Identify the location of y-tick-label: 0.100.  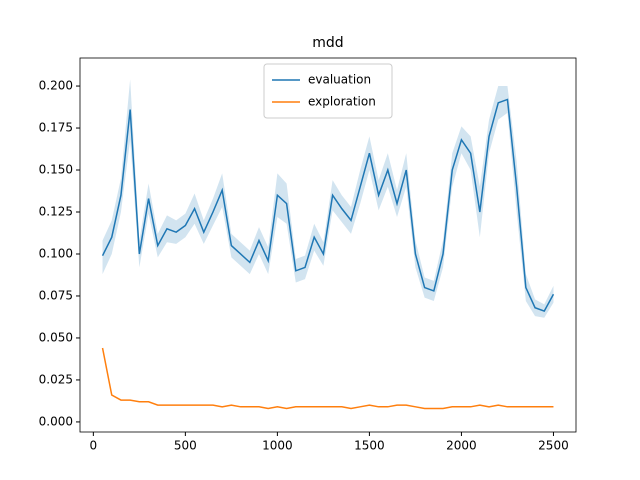
(56, 253).